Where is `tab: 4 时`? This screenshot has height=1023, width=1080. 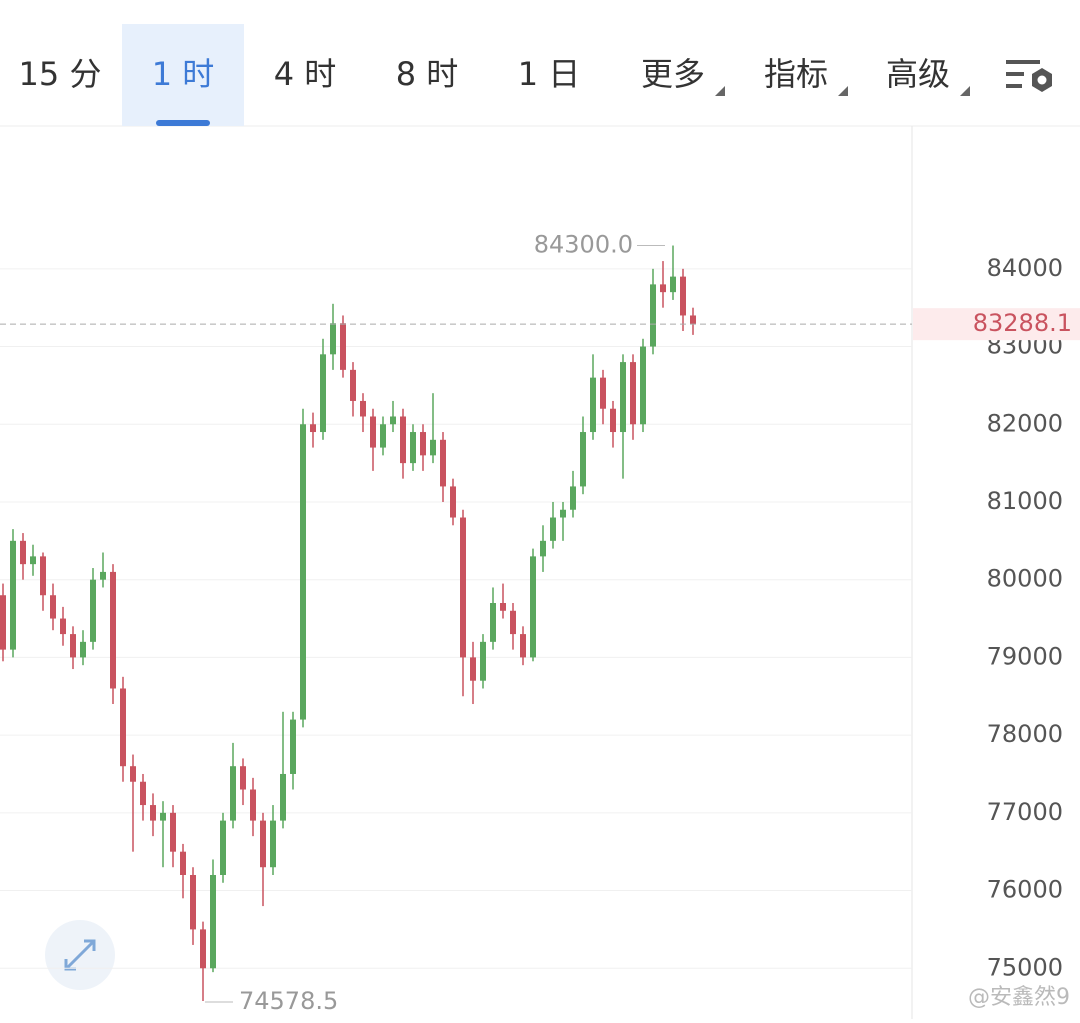 tab: 4 时 is located at coordinates (305, 74).